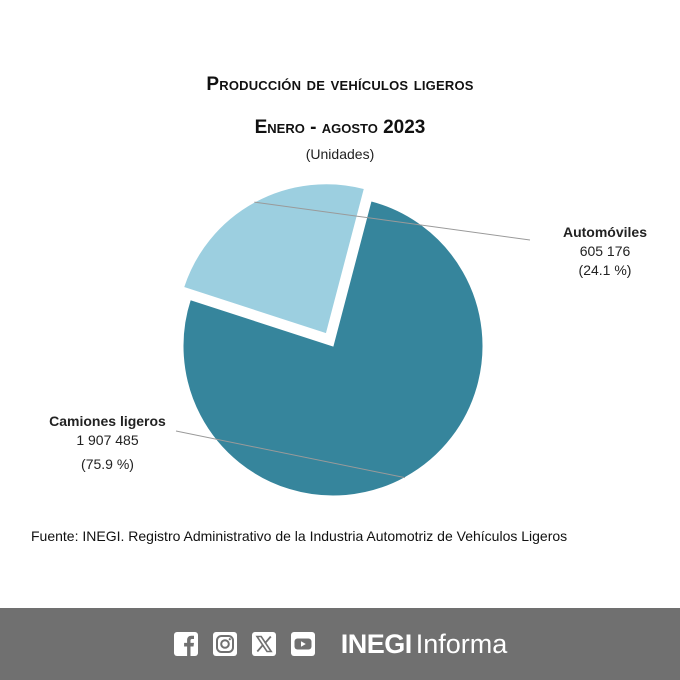 Image resolution: width=680 pixels, height=680 pixels. What do you see at coordinates (107, 440) in the screenshot?
I see `slice-value: 1 907 485` at bounding box center [107, 440].